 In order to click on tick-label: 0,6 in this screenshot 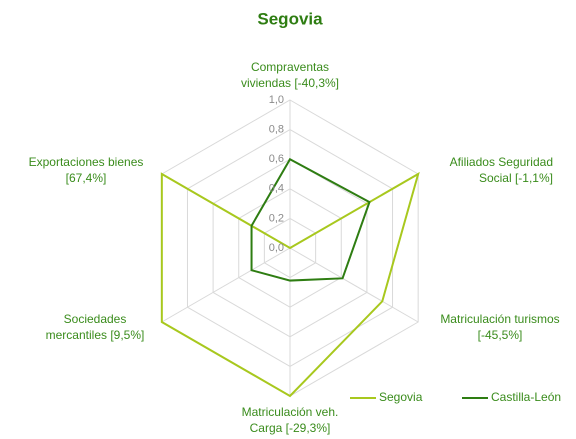, I will do `click(276, 159)`.